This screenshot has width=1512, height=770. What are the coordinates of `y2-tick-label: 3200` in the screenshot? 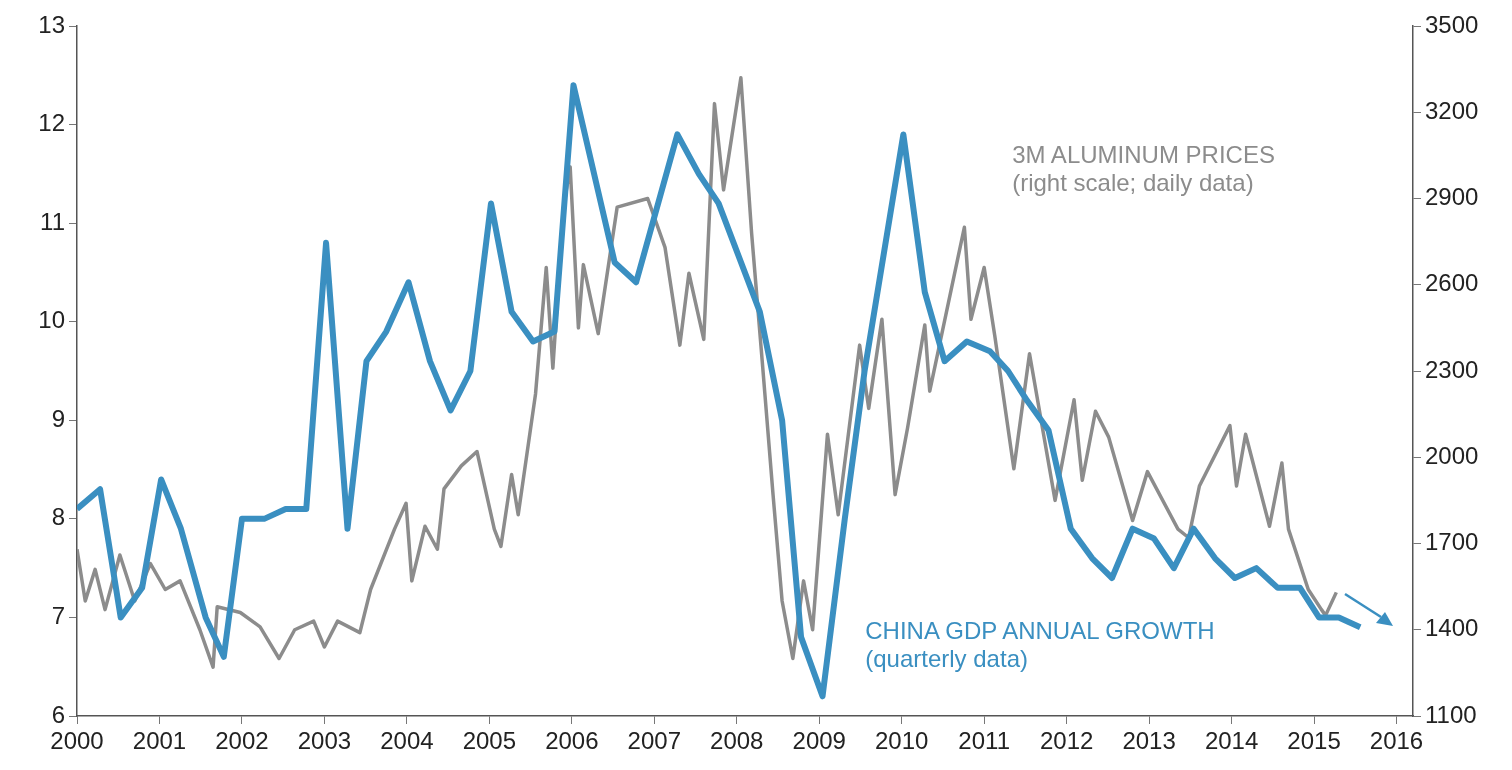 It's located at (1452, 110).